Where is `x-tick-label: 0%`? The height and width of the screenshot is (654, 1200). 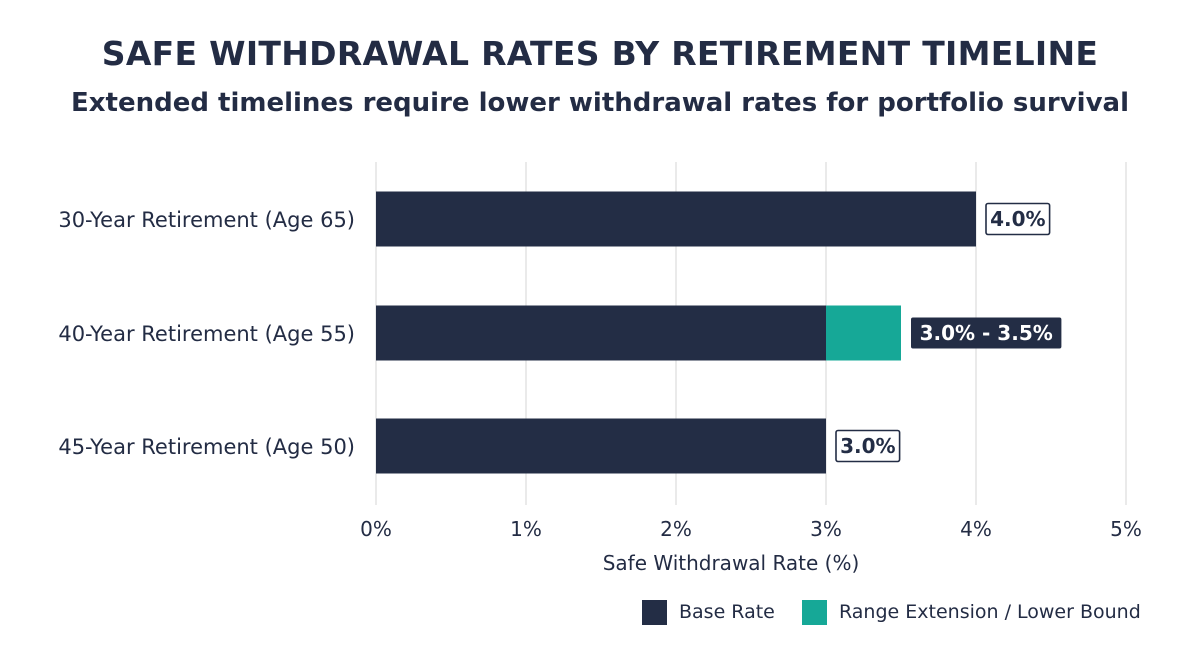
x-tick-label: 0% is located at coordinates (376, 529).